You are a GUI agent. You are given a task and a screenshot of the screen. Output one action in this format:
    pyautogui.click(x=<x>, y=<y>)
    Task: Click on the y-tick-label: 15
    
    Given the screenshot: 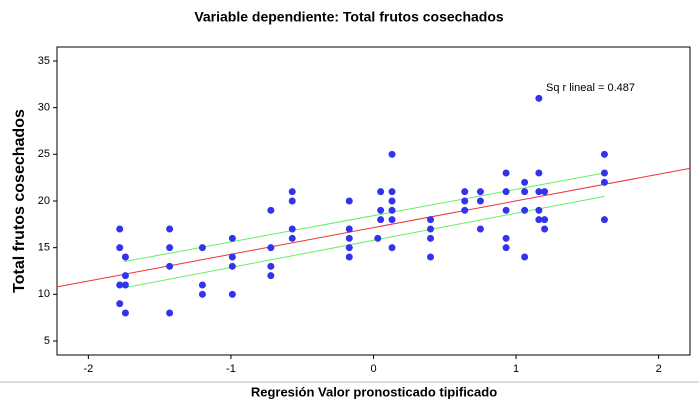 What is the action you would take?
    pyautogui.click(x=44, y=248)
    